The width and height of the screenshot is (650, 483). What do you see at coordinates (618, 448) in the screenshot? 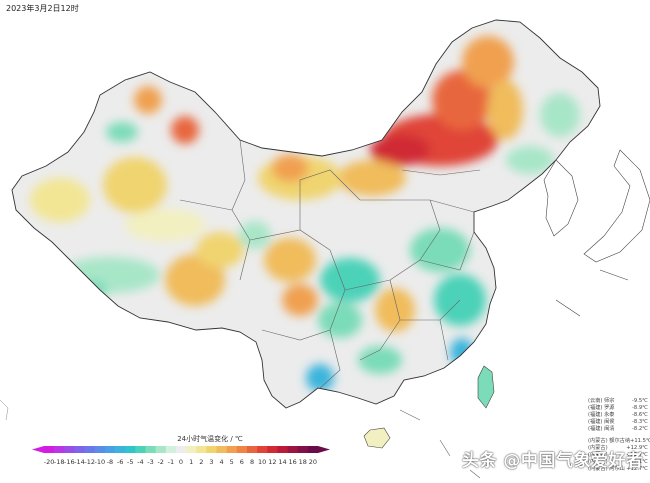
I see `station-row: (内蒙古) +12.9℃` at bounding box center [618, 448].